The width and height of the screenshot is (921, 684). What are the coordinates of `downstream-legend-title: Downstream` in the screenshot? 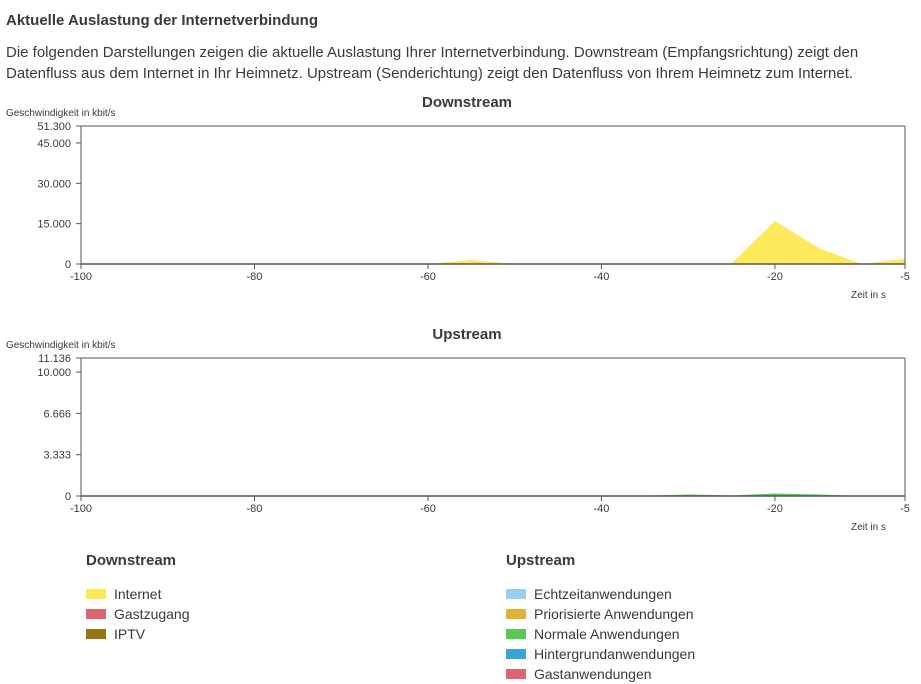 It's located at (131, 560).